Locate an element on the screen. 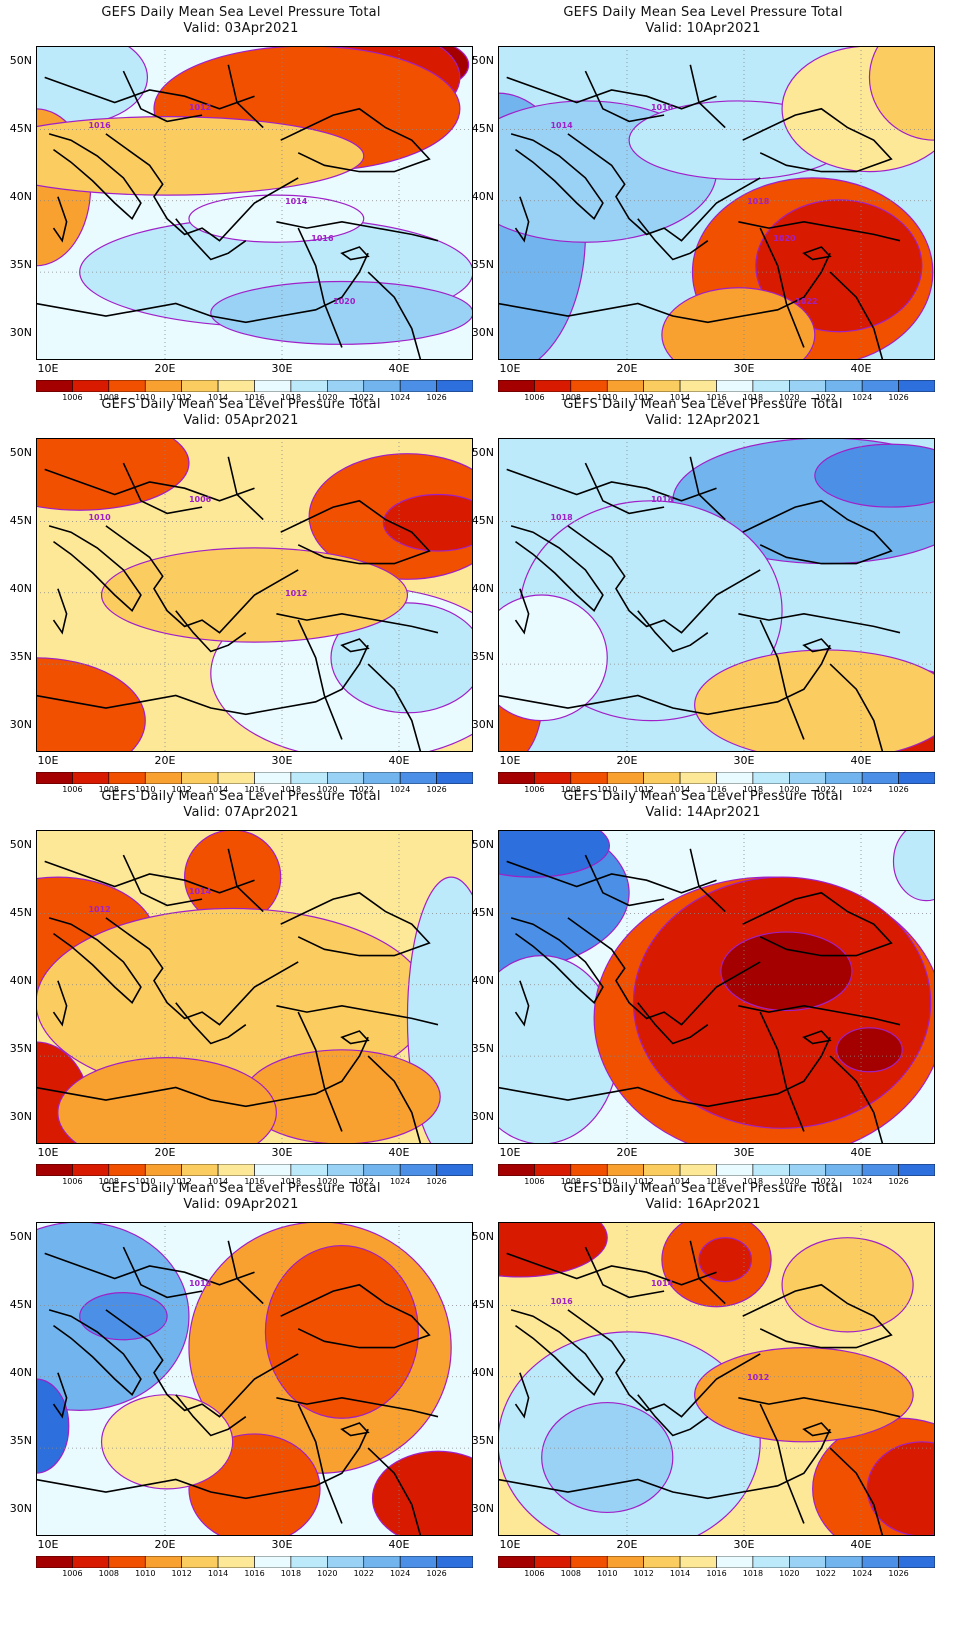  panel-valid-date: Valid: 12Apr2021 is located at coordinates (703, 421).